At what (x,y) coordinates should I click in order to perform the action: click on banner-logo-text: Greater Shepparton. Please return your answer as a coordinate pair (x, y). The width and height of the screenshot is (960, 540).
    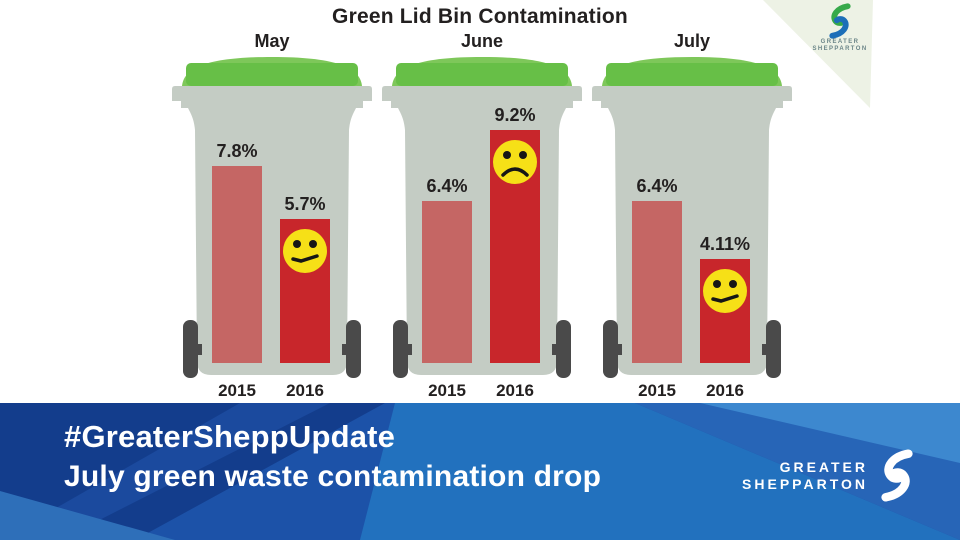
    Looking at the image, I should click on (805, 476).